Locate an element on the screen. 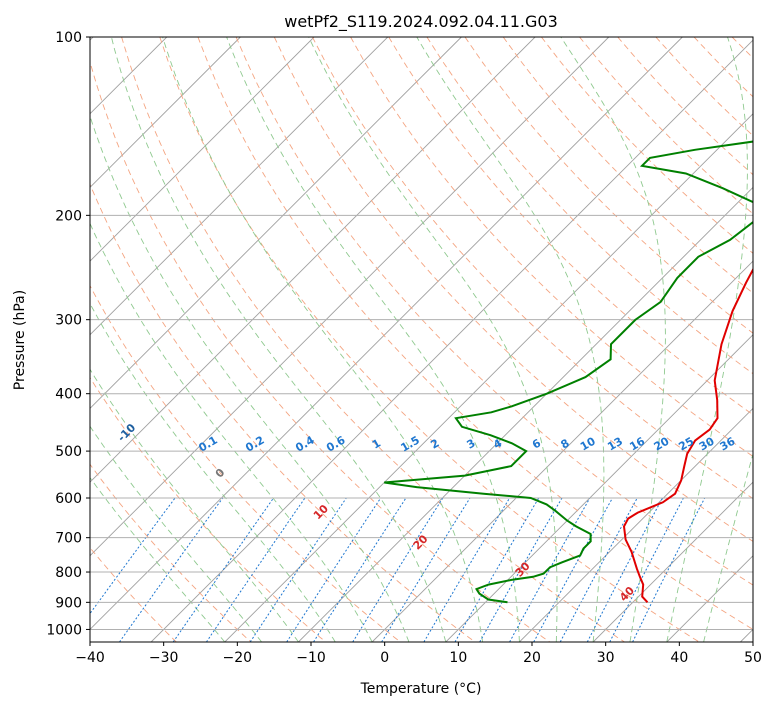 This screenshot has width=775, height=708. y-tick-label: 400 is located at coordinates (68, 395).